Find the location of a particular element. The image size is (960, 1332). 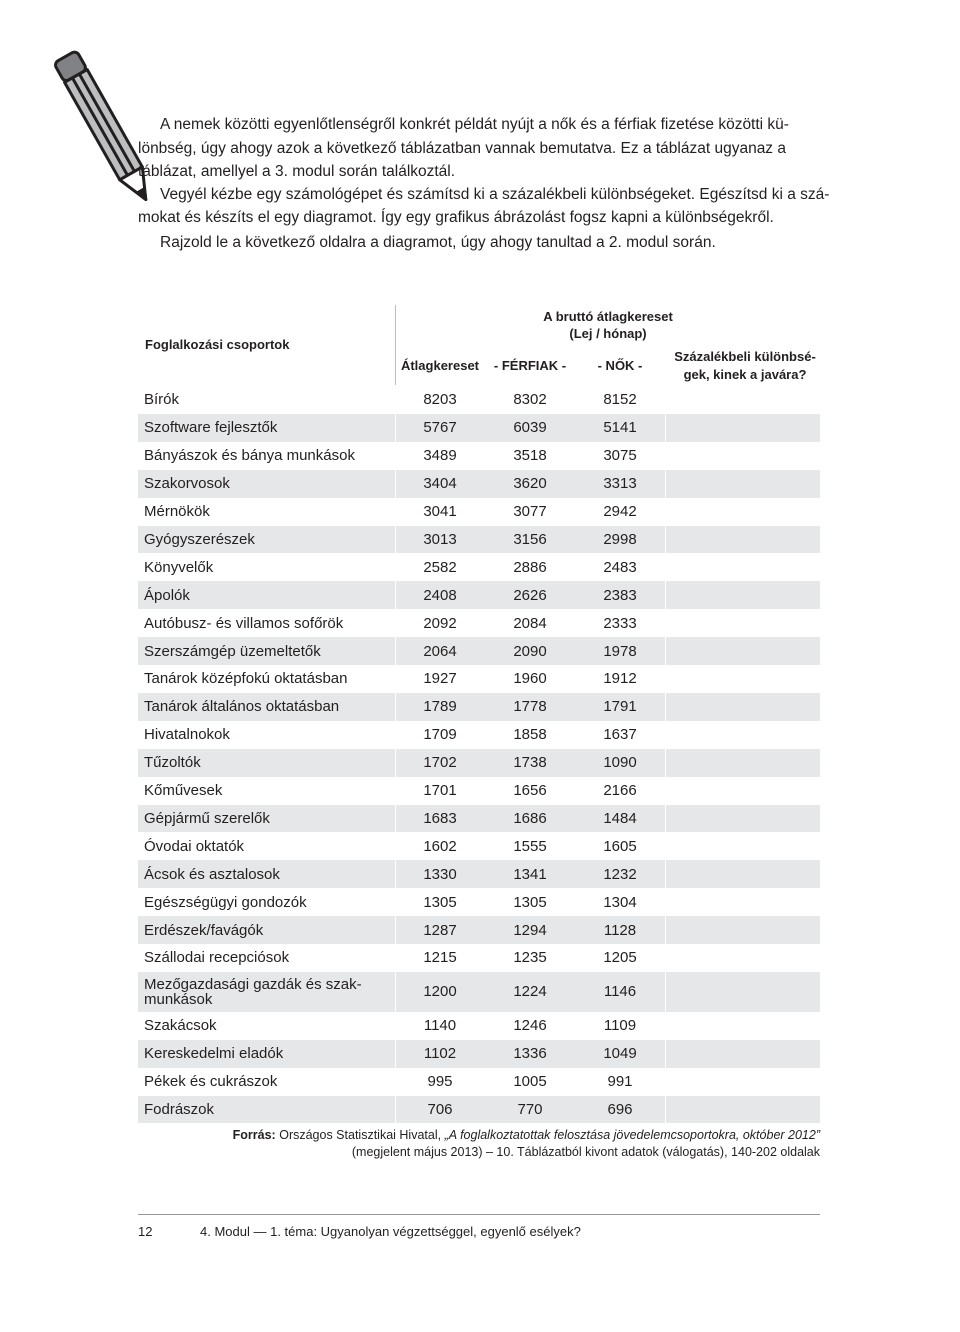

wage-value: 1978 is located at coordinates (620, 651).